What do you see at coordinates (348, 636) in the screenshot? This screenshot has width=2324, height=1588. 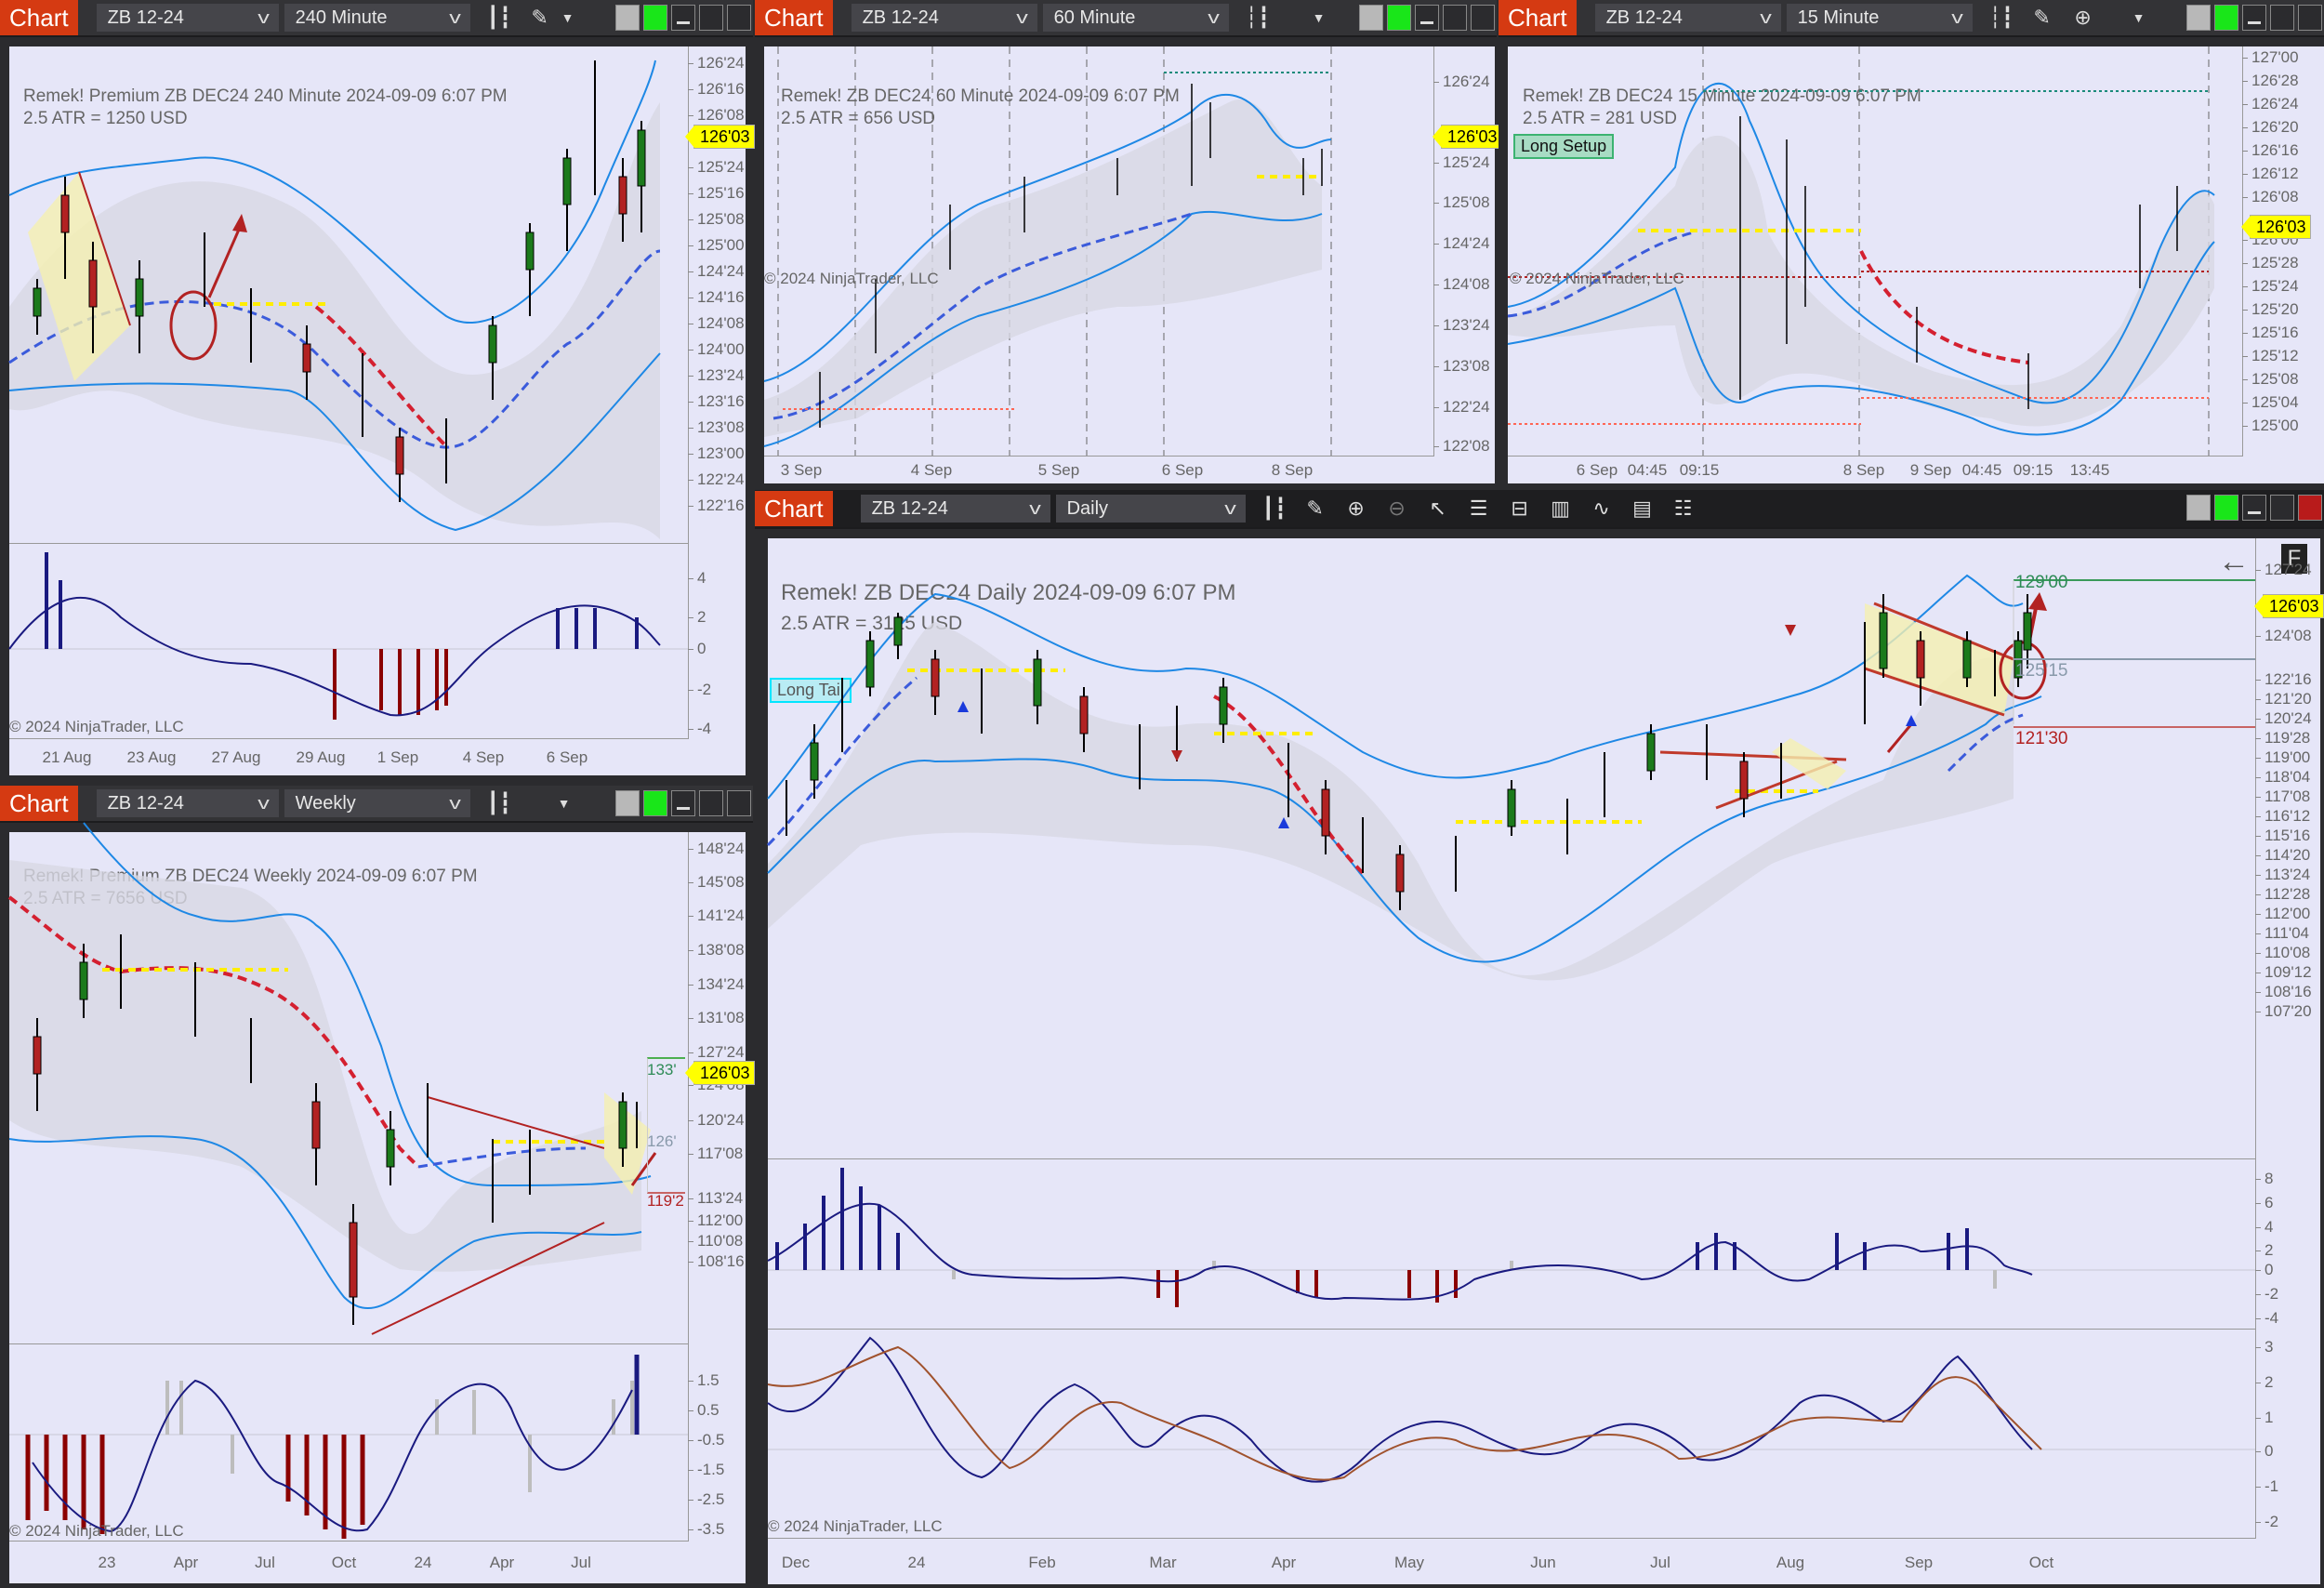 I see `oscillator-series` at bounding box center [348, 636].